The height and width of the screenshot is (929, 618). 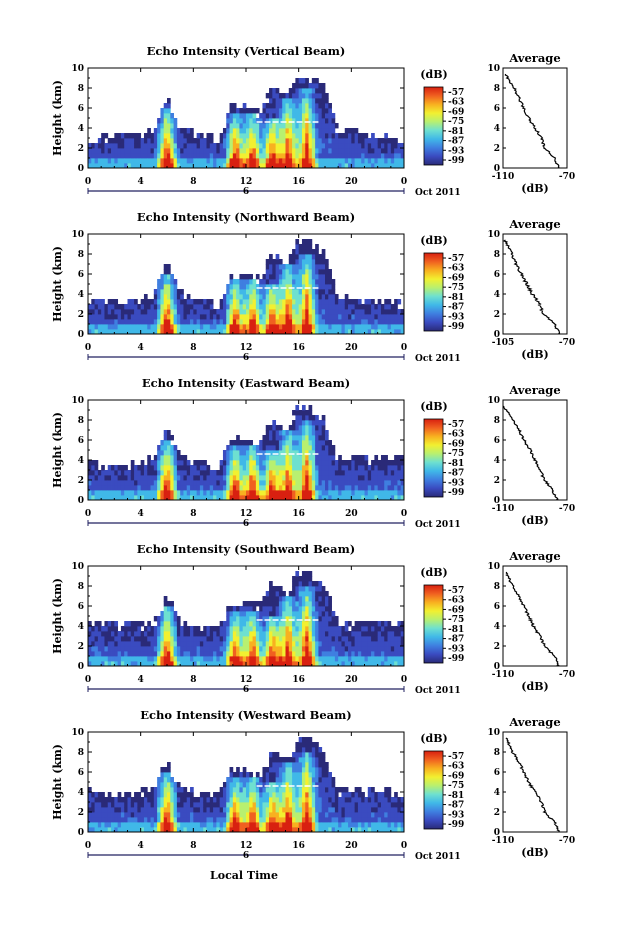 I want to click on y-tick-label: 2, so click(x=81, y=149).